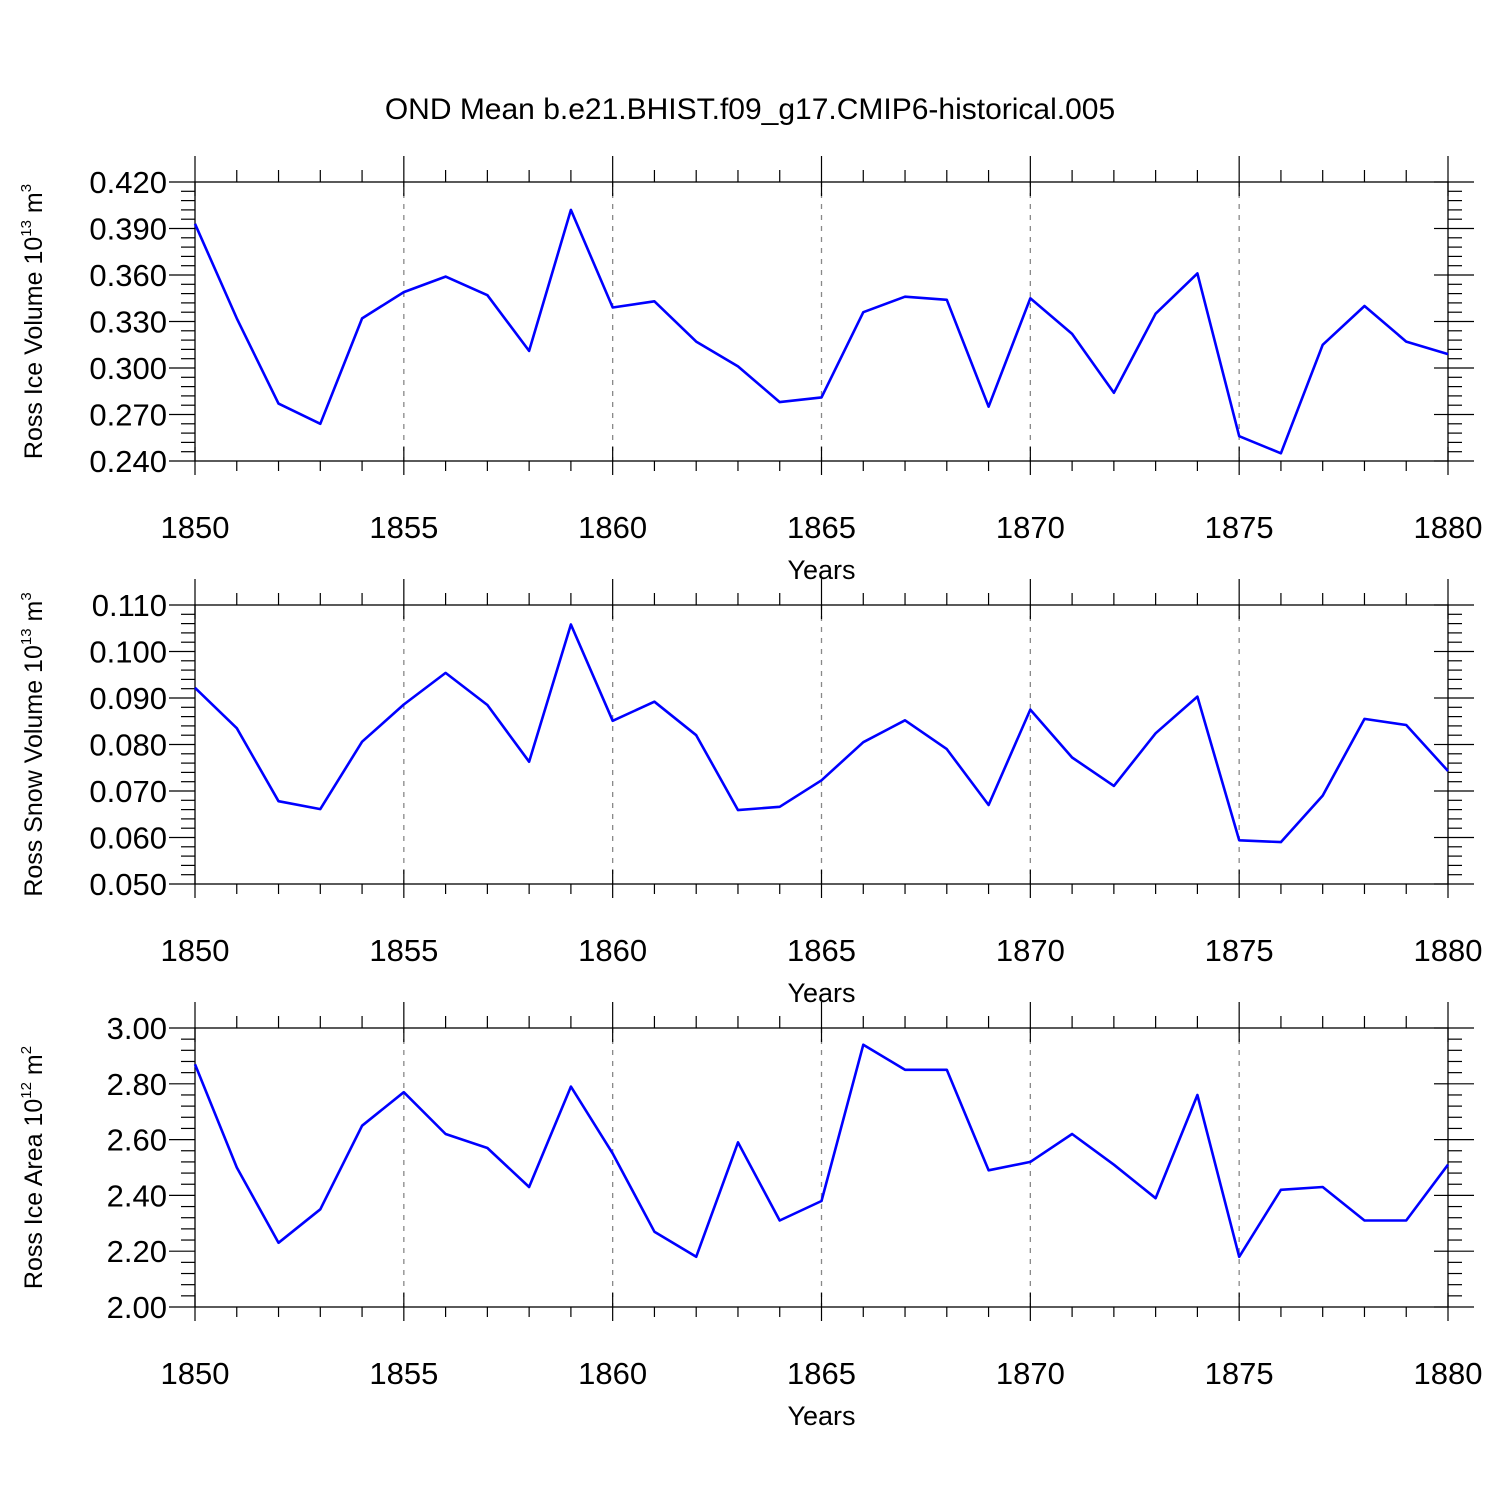  I want to click on y-axis-label: Ross Ice Volume 1013 m3, so click(33, 321).